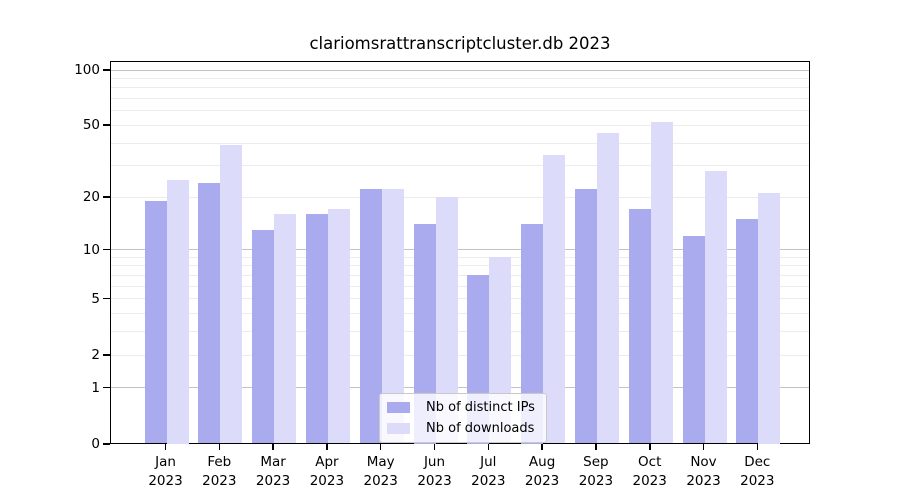 This screenshot has width=900, height=500. What do you see at coordinates (398, 407) in the screenshot?
I see `legend-swatch-distinct-ips` at bounding box center [398, 407].